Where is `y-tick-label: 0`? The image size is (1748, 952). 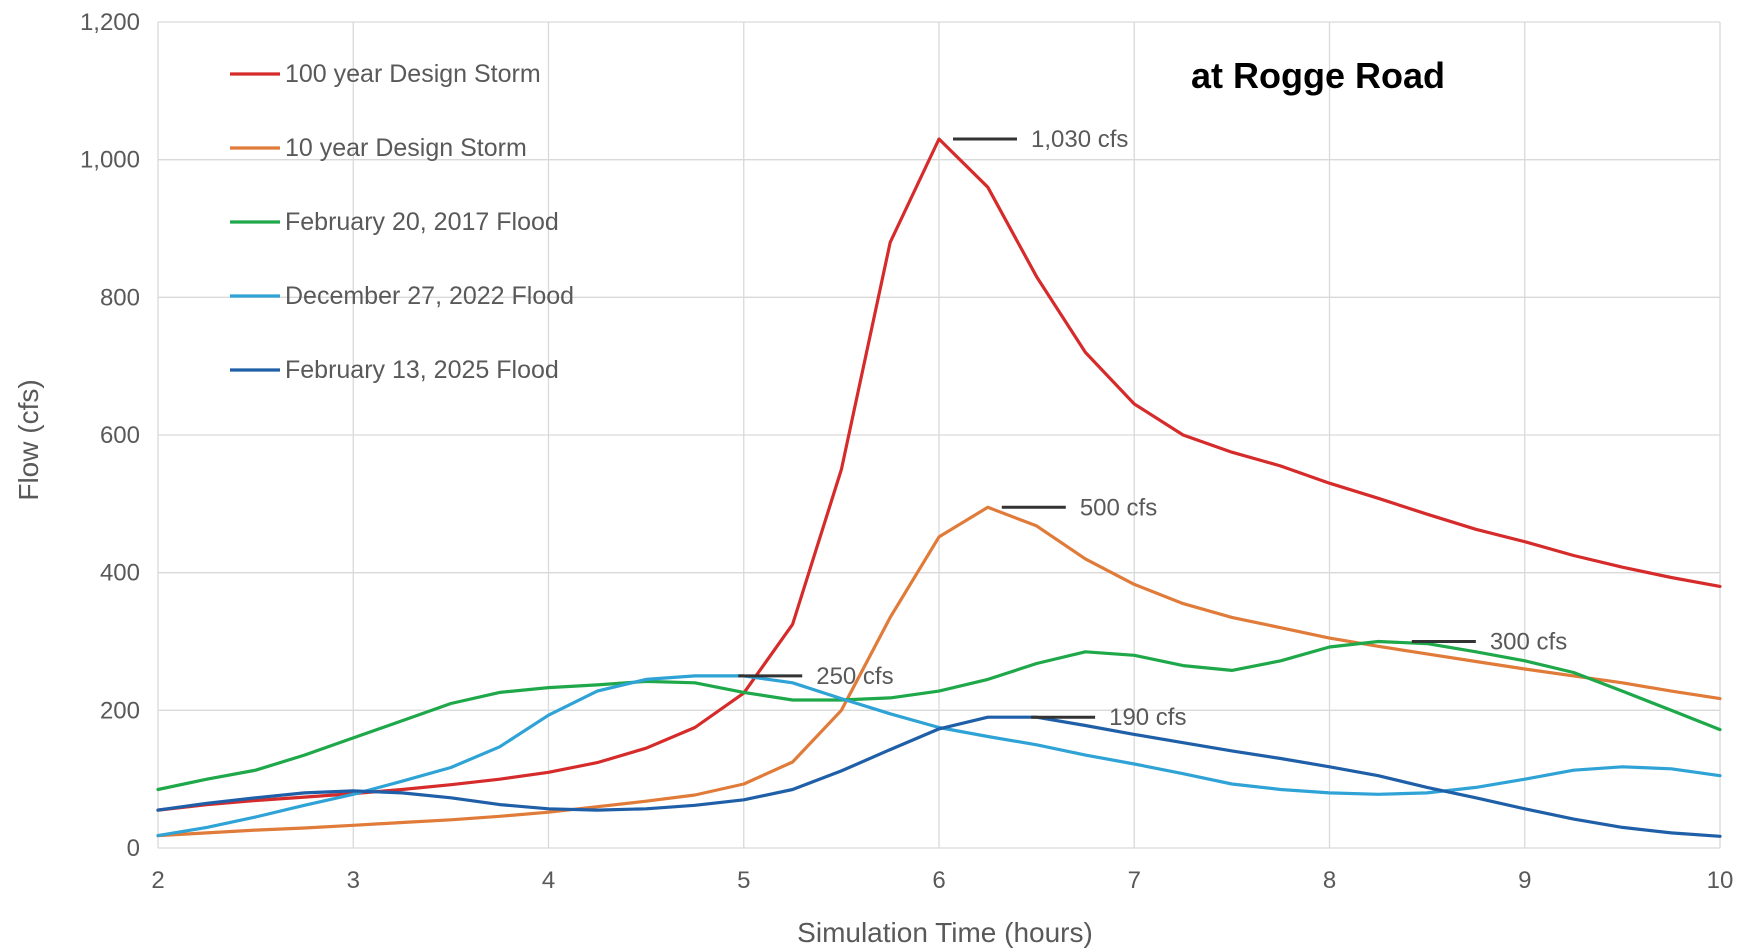
y-tick-label: 0 is located at coordinates (133, 848).